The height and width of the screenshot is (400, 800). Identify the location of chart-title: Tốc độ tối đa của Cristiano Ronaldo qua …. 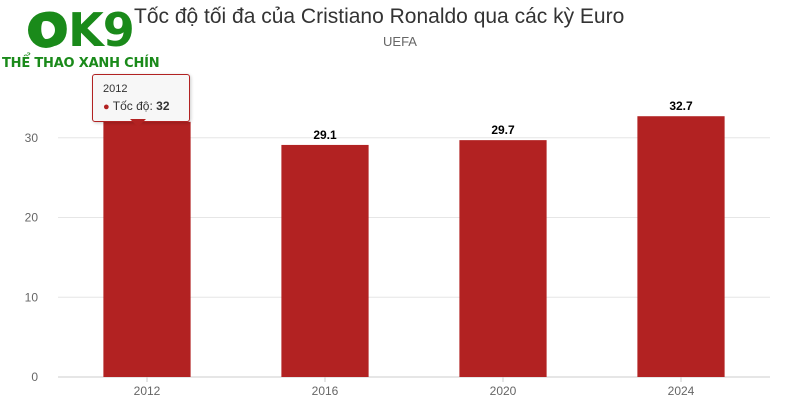
(379, 16).